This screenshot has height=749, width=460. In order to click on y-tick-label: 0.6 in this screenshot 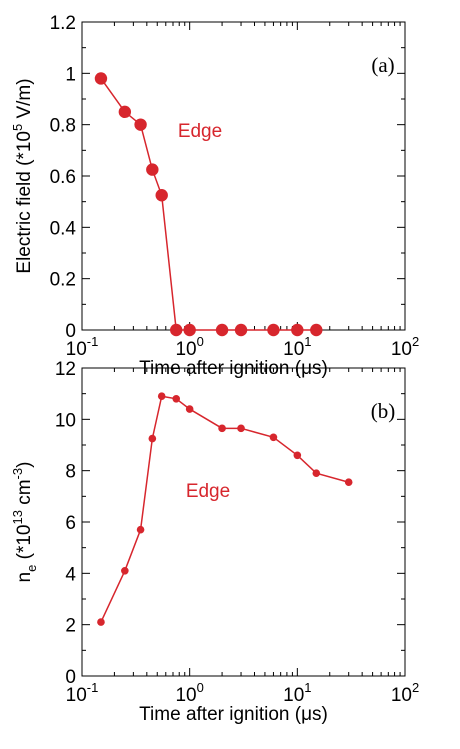, I will do `click(63, 177)`.